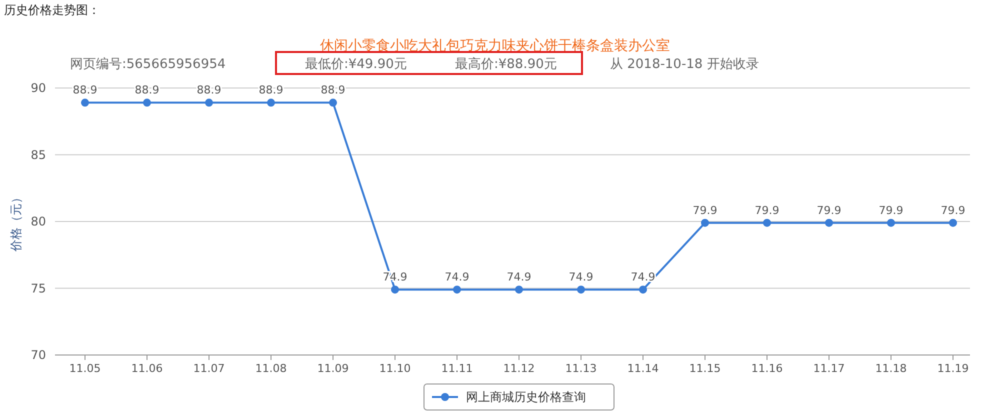  What do you see at coordinates (52, 10) in the screenshot?
I see `chart-title: 历史价格走势图：` at bounding box center [52, 10].